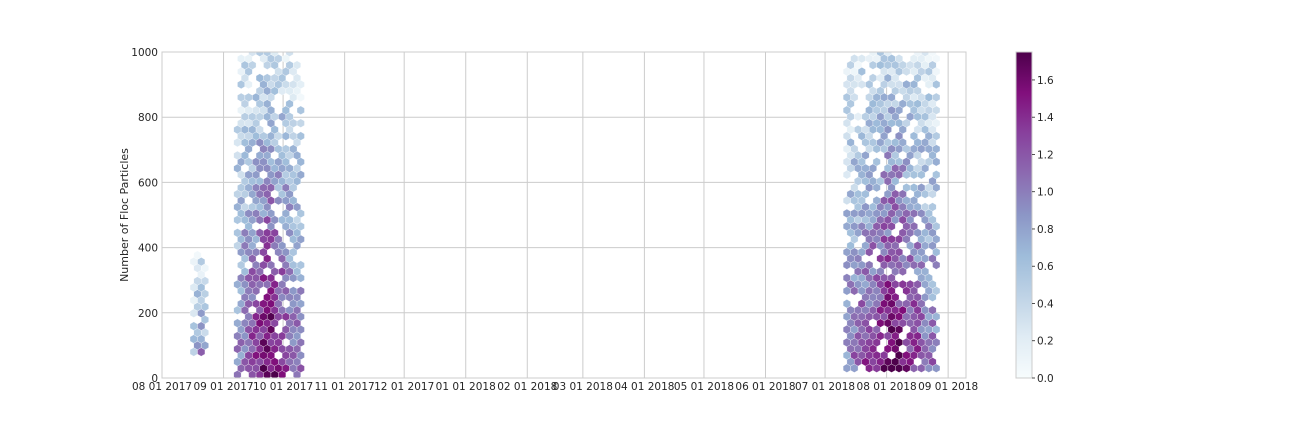 The width and height of the screenshot is (1296, 436). What do you see at coordinates (704, 387) in the screenshot?
I see `x-tick-label: 05 01 2018` at bounding box center [704, 387].